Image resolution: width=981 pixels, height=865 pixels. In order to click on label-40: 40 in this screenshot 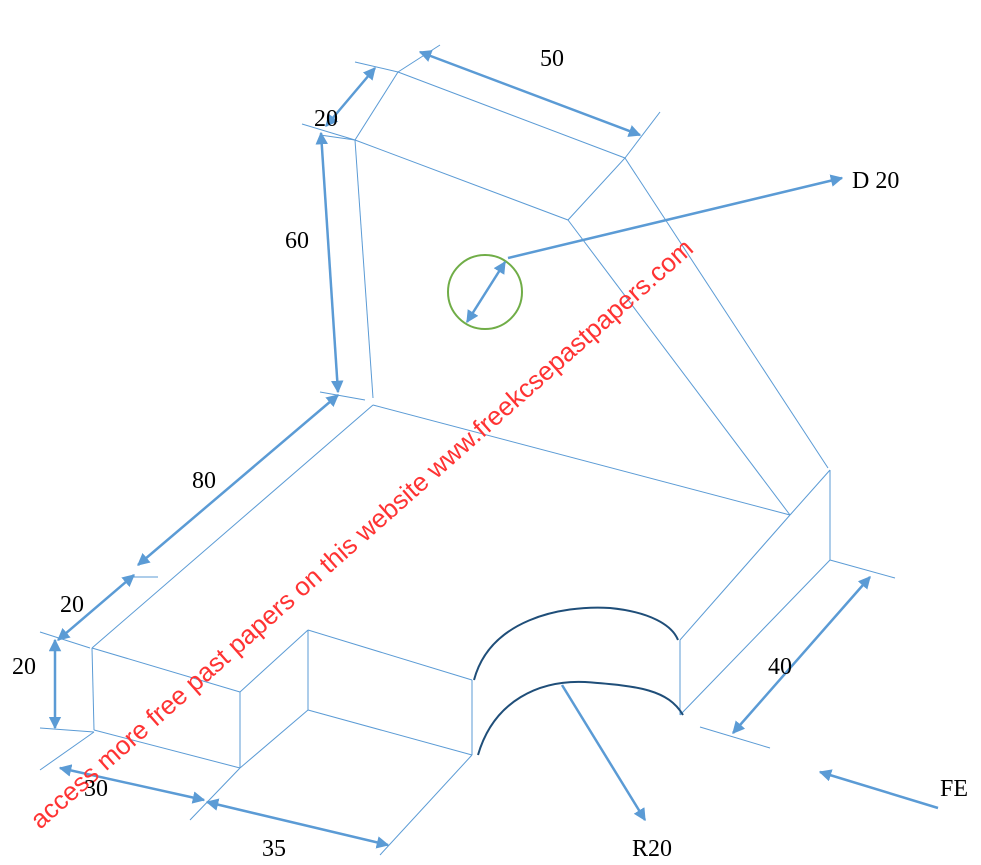, I will do `click(780, 667)`.